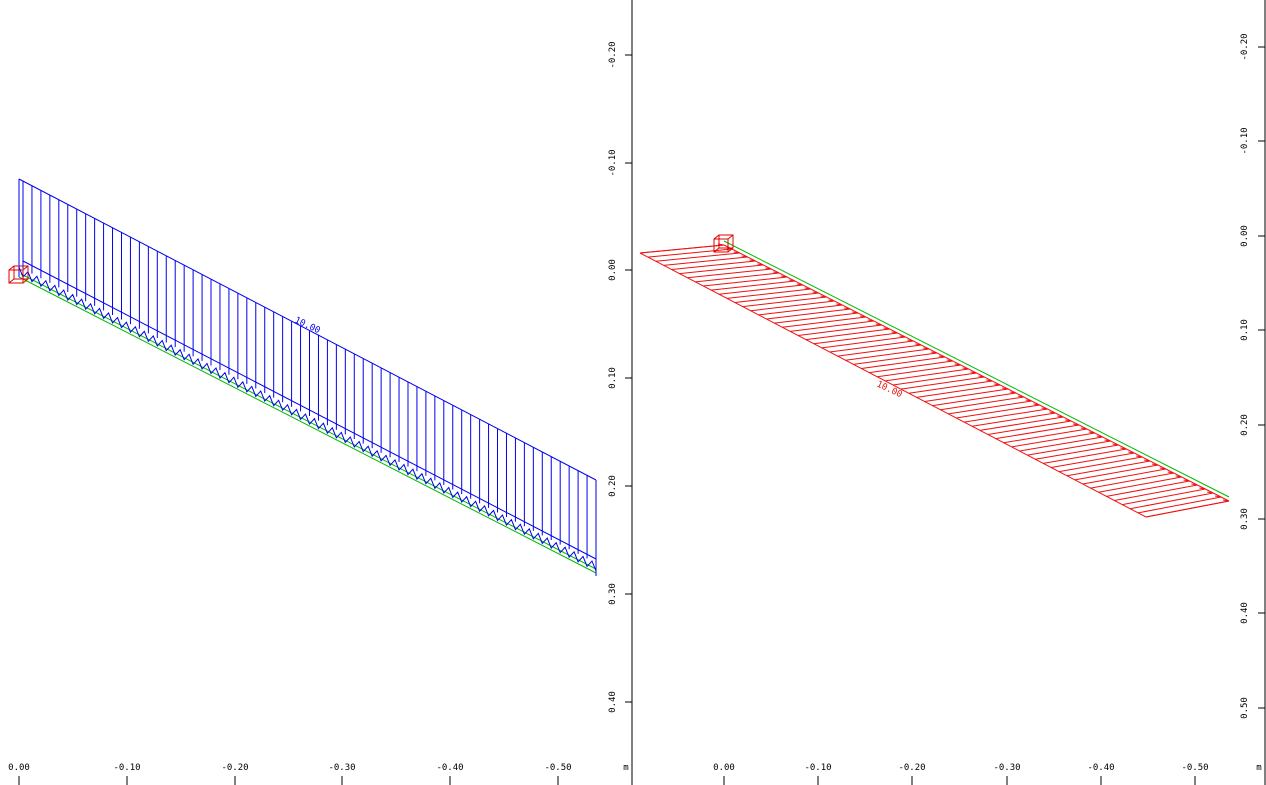 This screenshot has width=1266, height=785. What do you see at coordinates (613, 162) in the screenshot?
I see `left-y-tick-label: -0.10` at bounding box center [613, 162].